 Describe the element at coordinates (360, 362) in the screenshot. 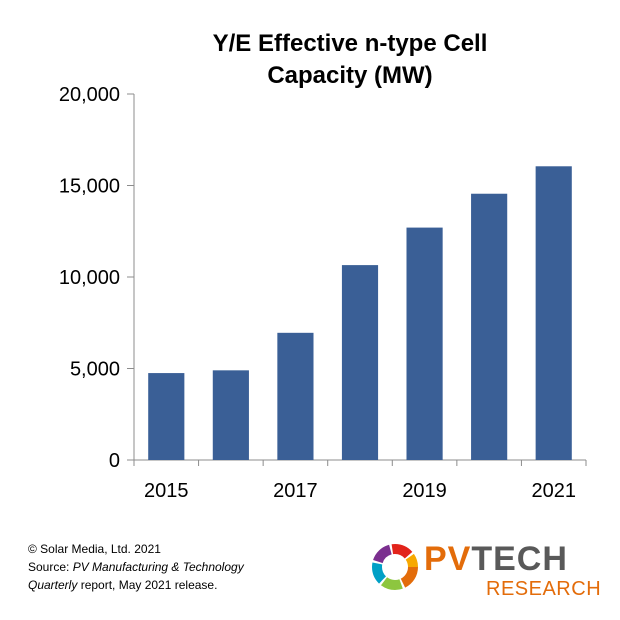

I see `bar-2018` at that location.